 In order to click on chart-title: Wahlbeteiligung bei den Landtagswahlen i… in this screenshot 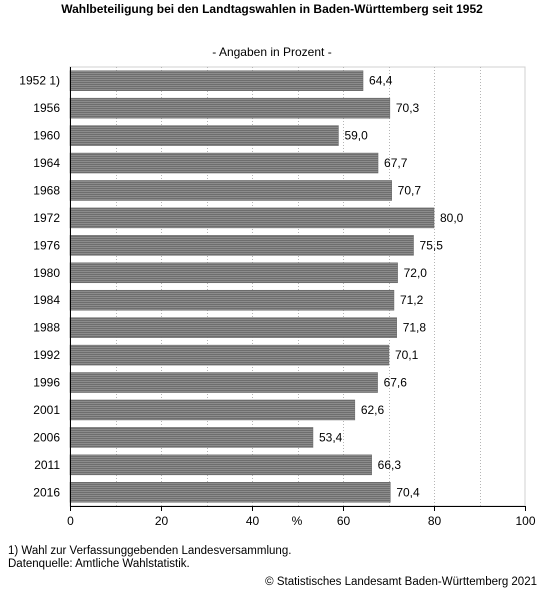, I will do `click(272, 9)`.